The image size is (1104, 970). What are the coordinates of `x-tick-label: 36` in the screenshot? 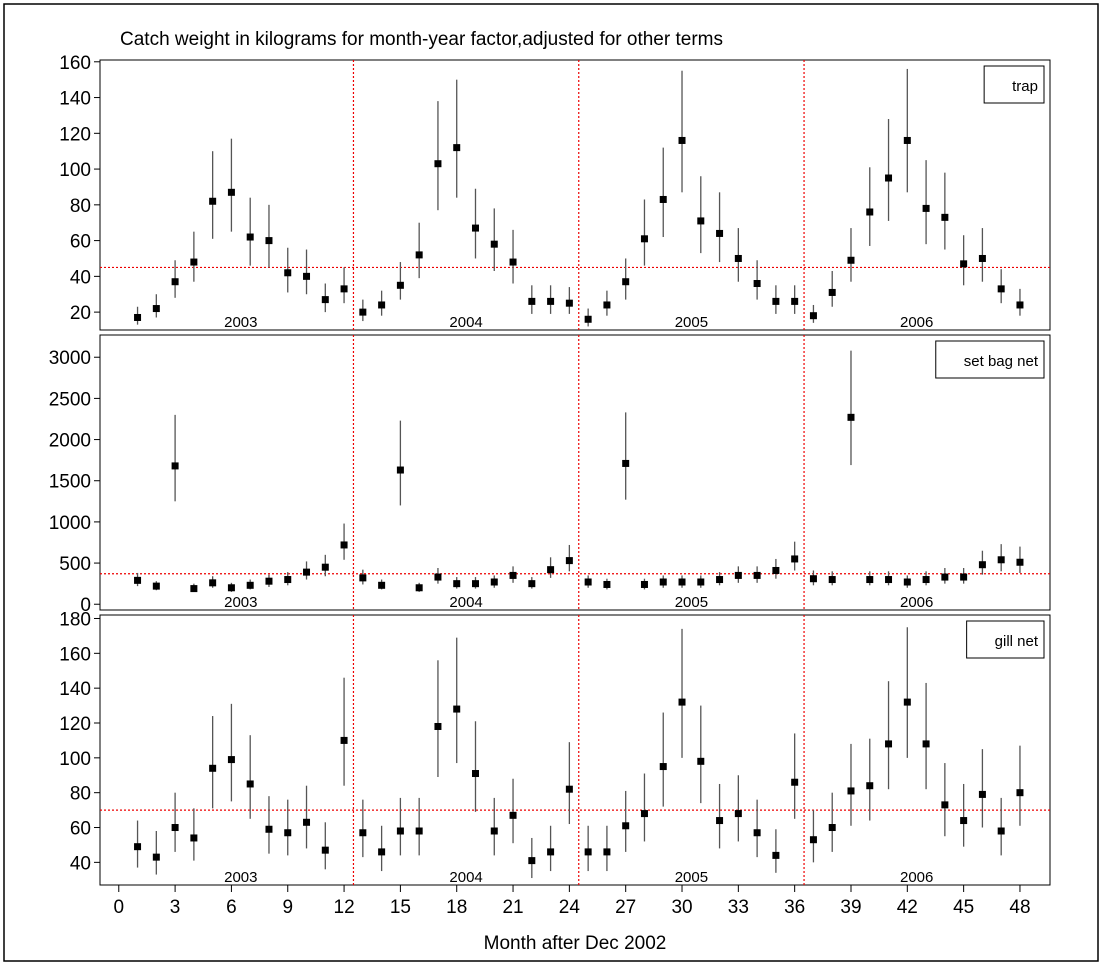 It's located at (794, 907).